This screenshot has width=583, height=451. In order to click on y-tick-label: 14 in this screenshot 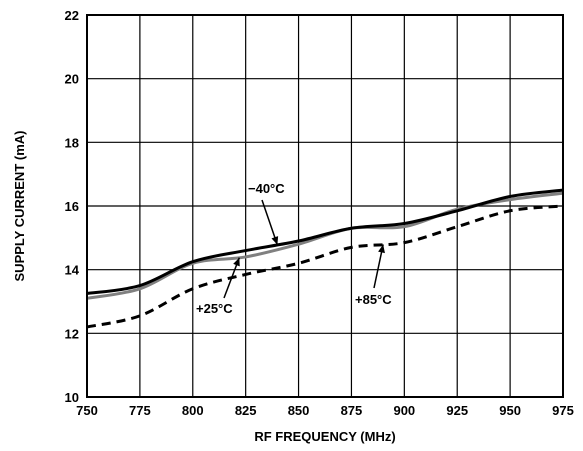, I will do `click(72, 270)`.